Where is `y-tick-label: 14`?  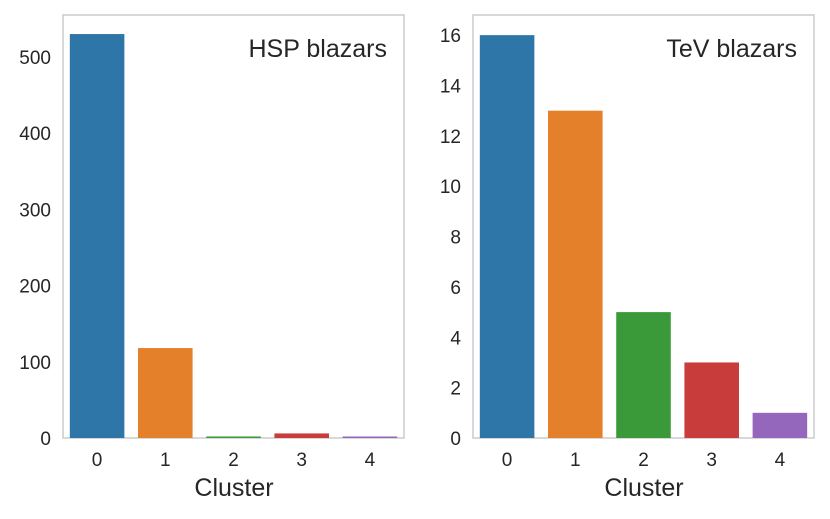 y-tick-label: 14 is located at coordinates (451, 87).